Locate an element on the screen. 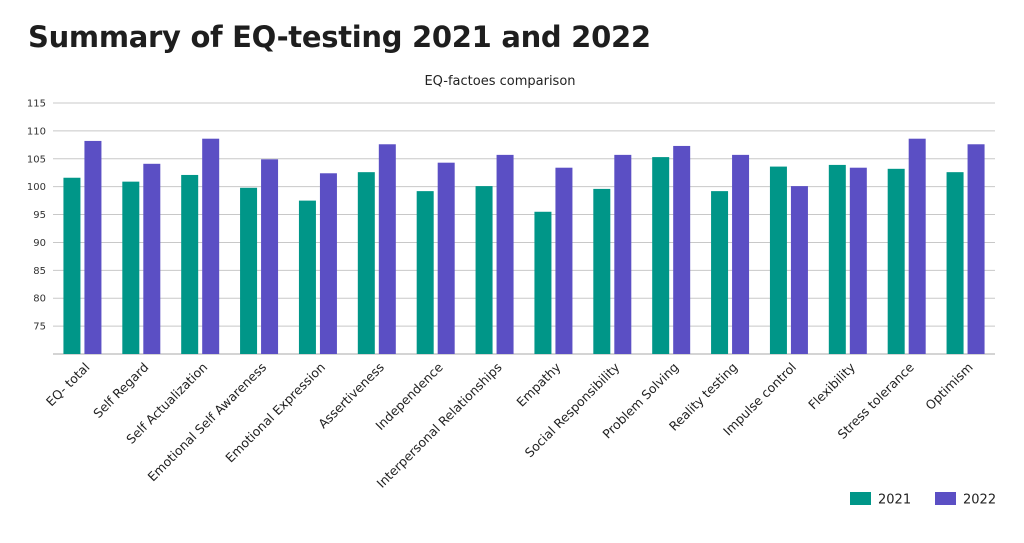 This screenshot has width=1024, height=543. x-tick-label: EQ- total is located at coordinates (68, 385).